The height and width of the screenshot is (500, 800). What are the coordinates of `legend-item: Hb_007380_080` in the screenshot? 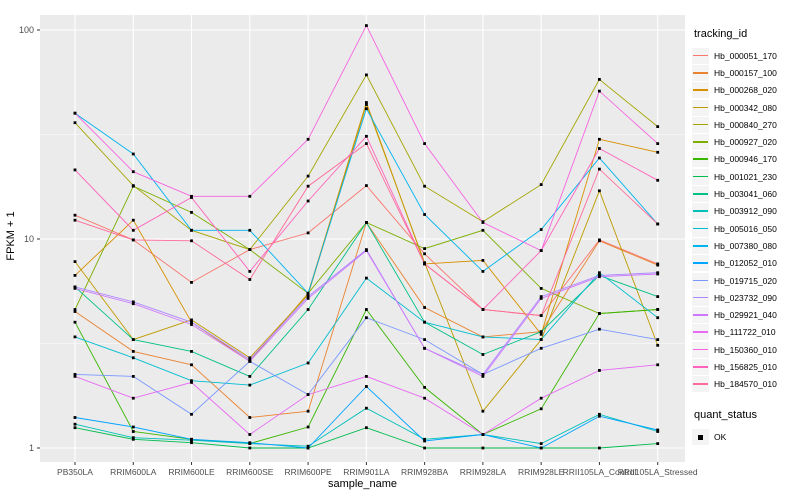 It's located at (746, 245).